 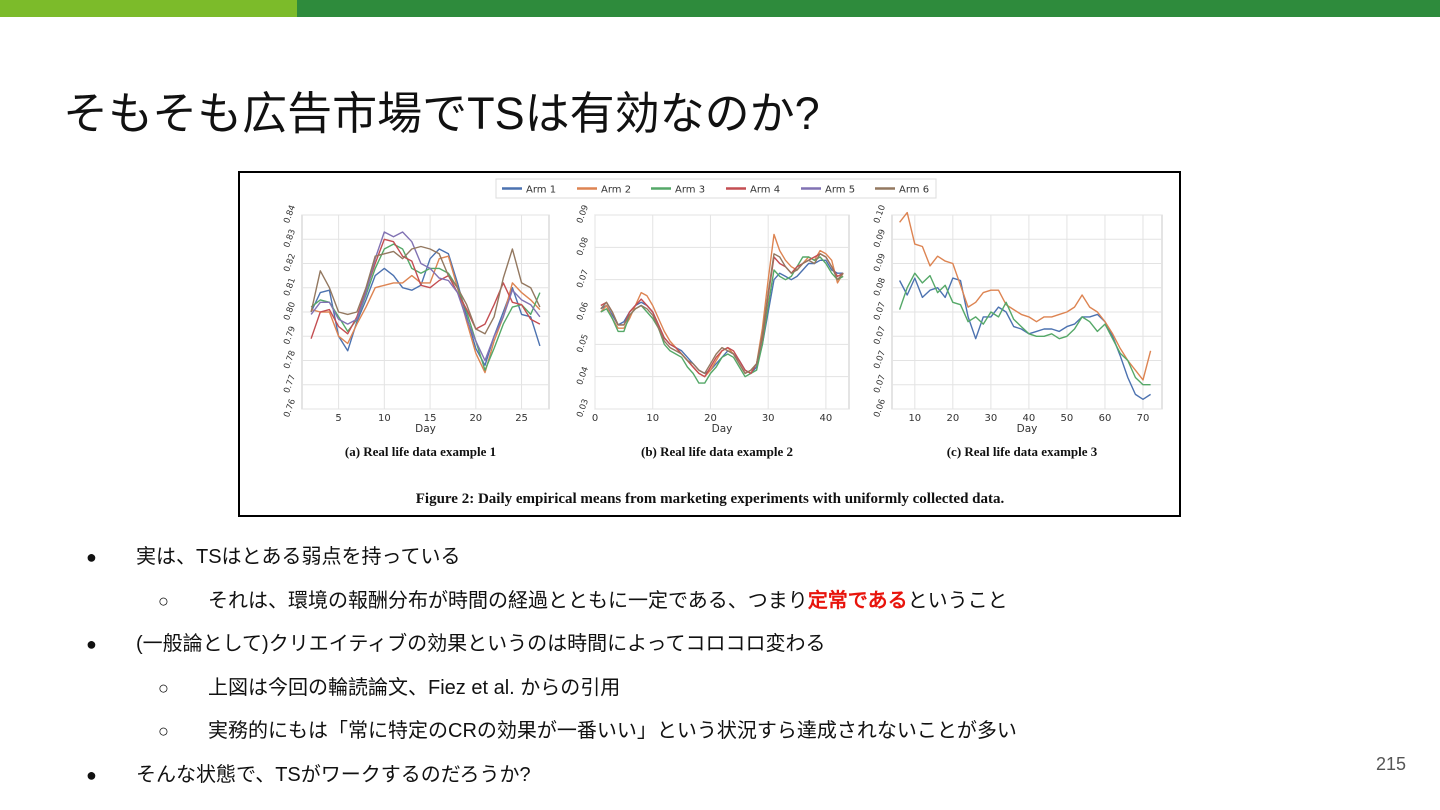 What do you see at coordinates (583, 408) in the screenshot?
I see `y-tick-label: 0.03` at bounding box center [583, 408].